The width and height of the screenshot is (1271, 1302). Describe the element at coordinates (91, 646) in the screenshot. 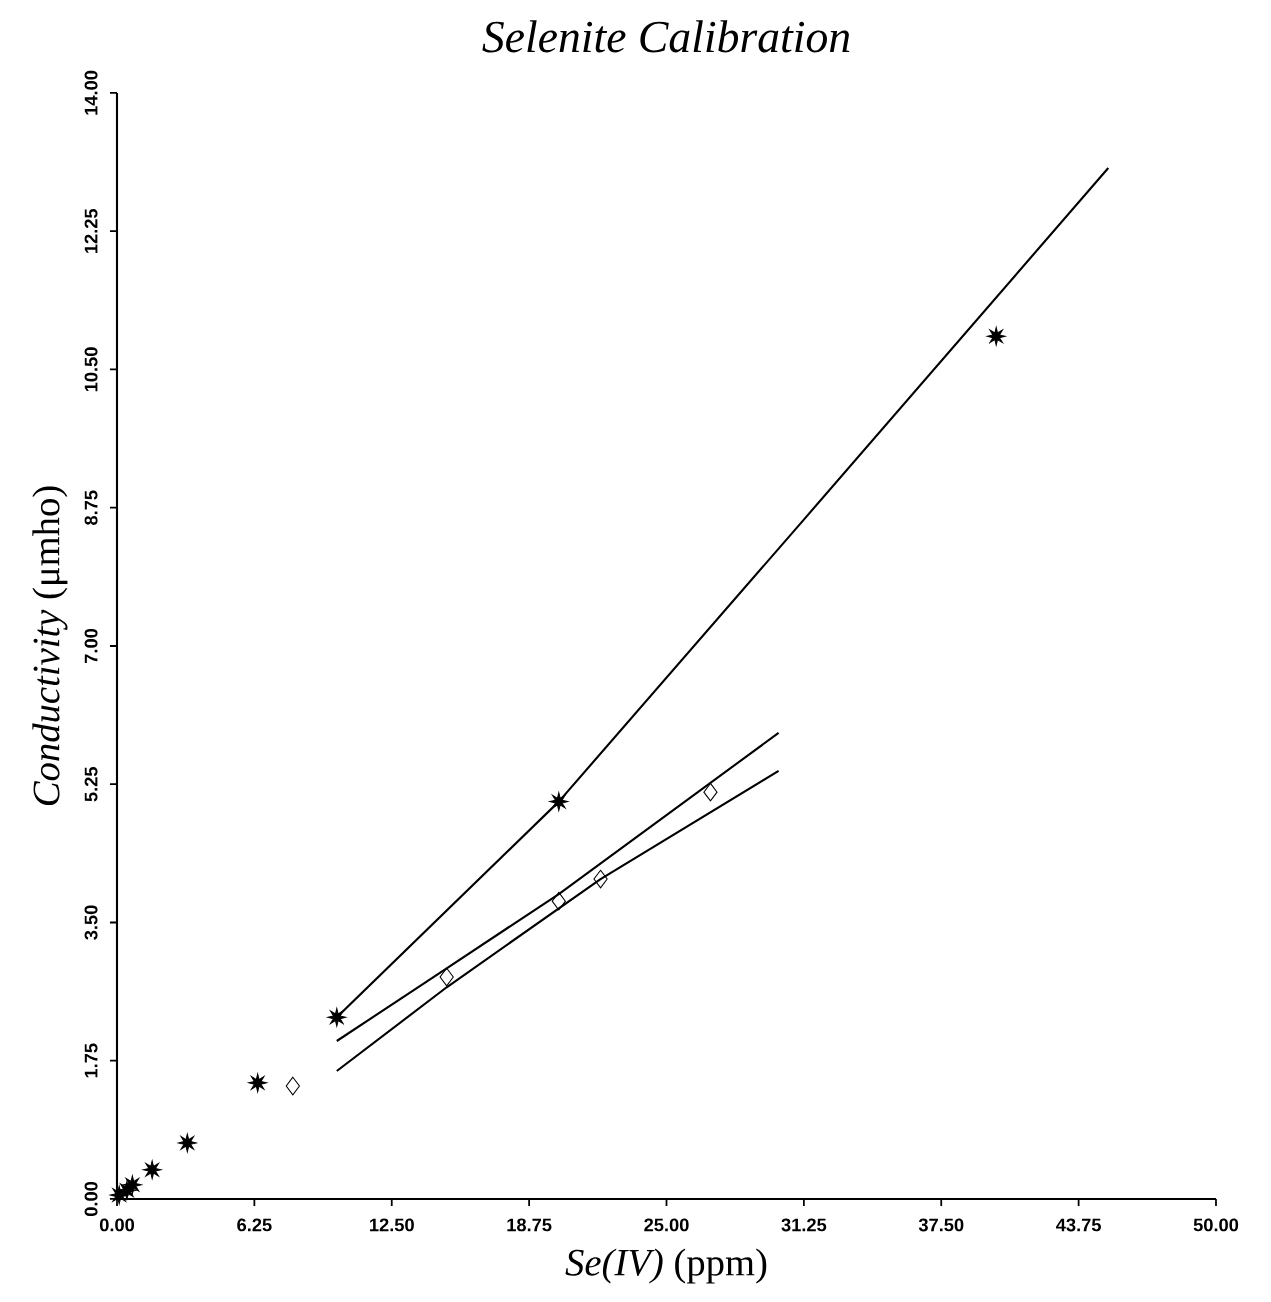

I see `y-tick-label: 7.00` at that location.